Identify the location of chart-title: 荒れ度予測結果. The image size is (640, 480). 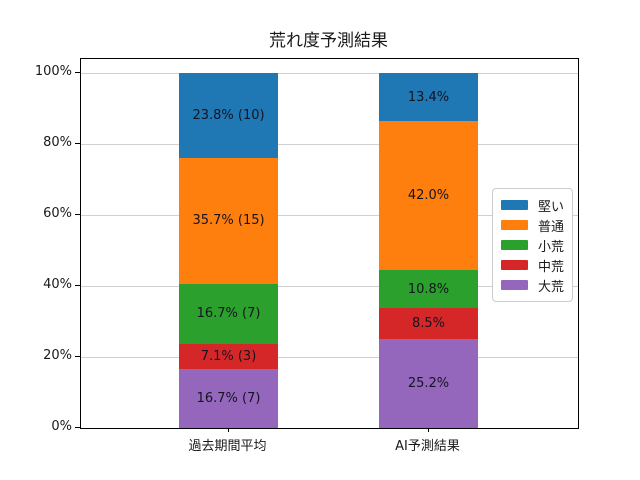
(328, 41).